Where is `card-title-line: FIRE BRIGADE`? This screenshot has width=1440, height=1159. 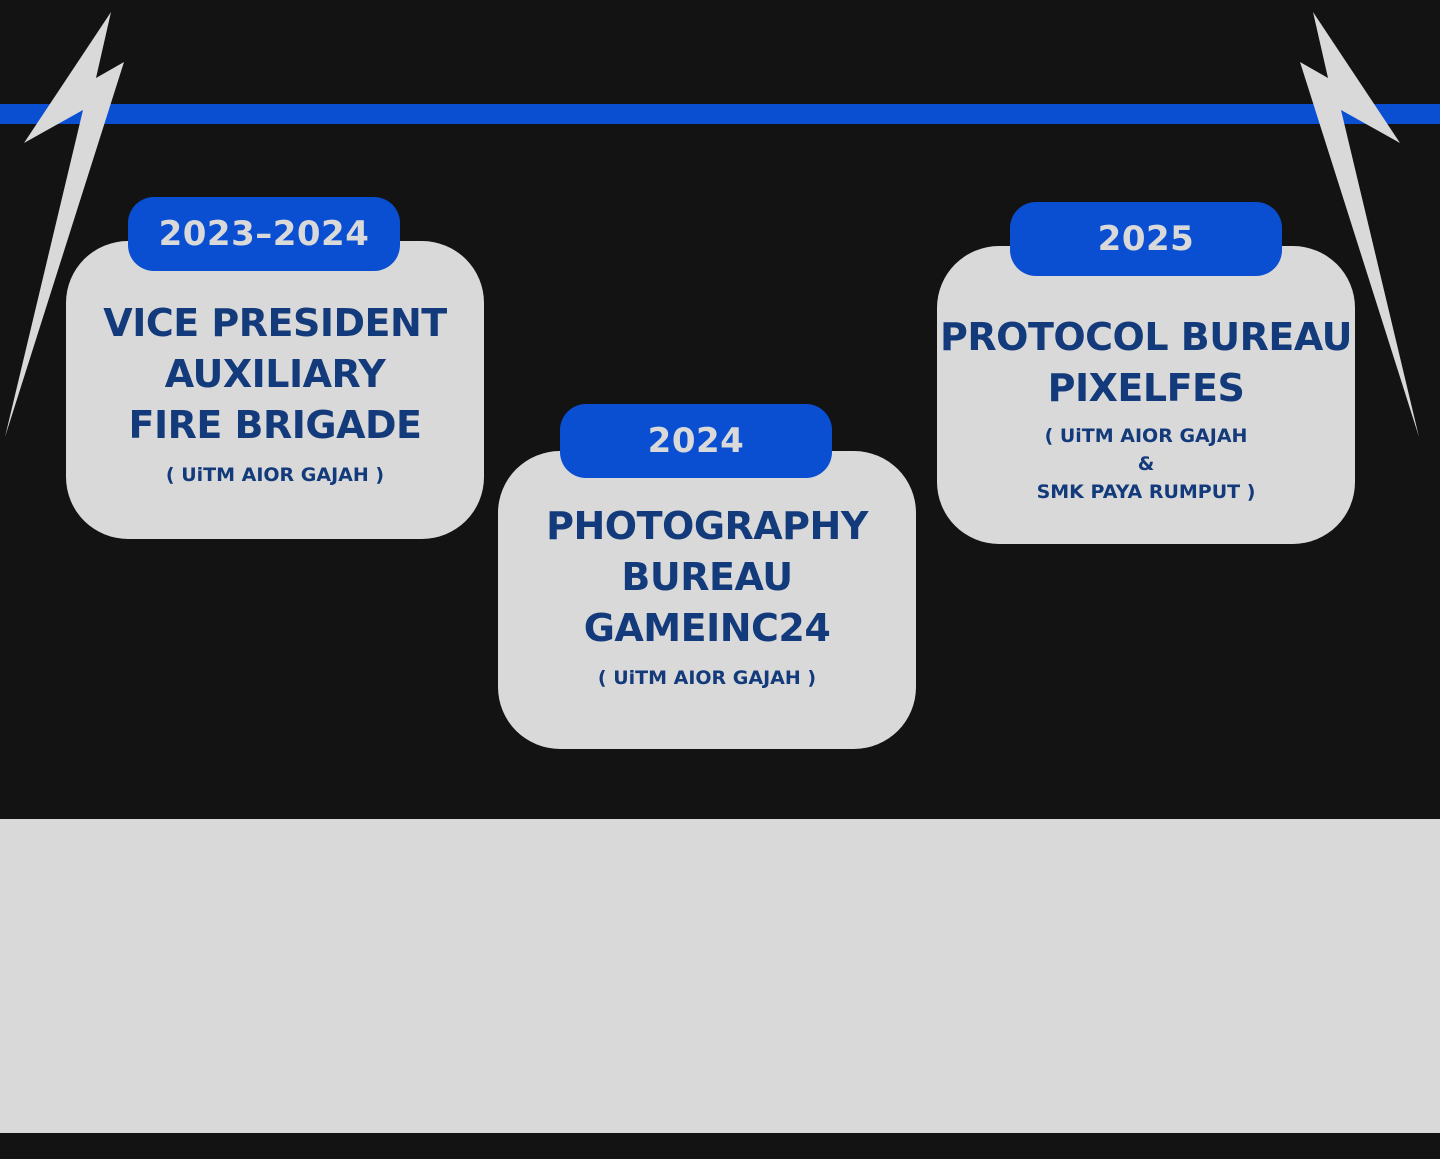
card-title-line: FIRE BRIGADE is located at coordinates (275, 425).